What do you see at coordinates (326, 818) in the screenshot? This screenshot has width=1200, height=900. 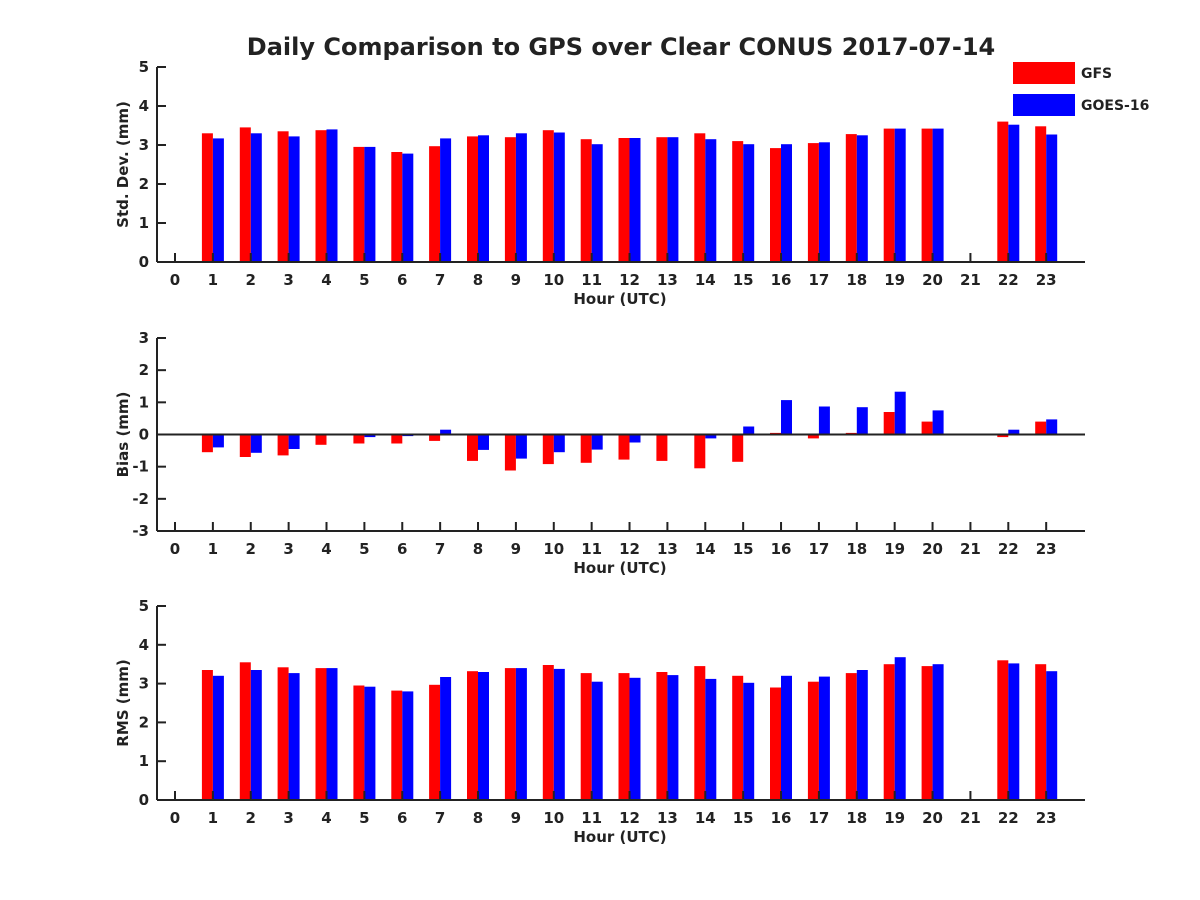 I see `x-tick-label: 4` at bounding box center [326, 818].